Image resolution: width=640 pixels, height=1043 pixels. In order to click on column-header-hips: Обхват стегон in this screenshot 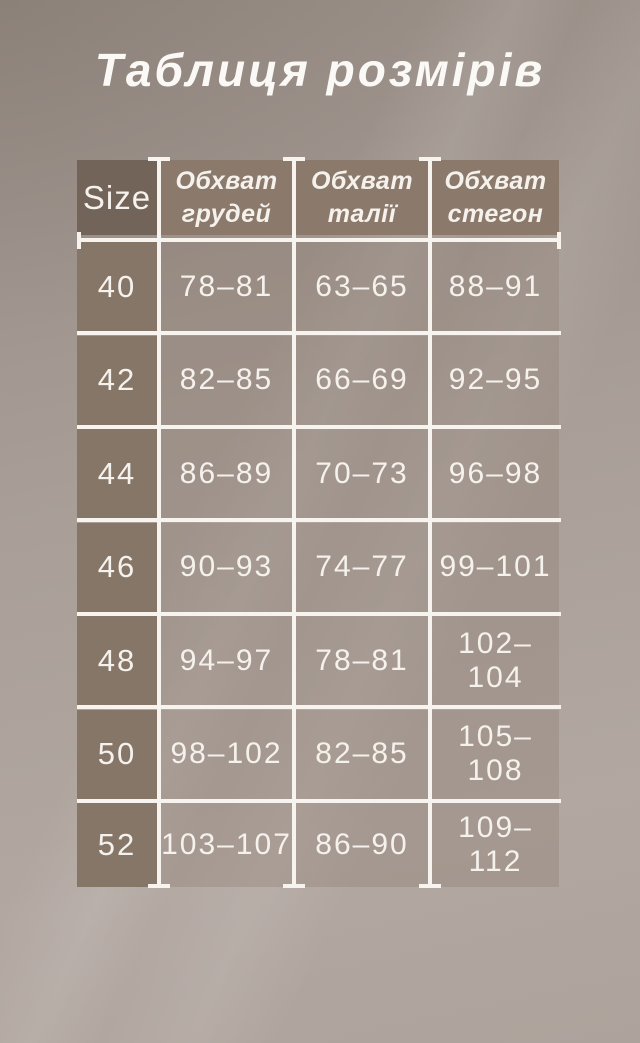, I will do `click(495, 197)`.